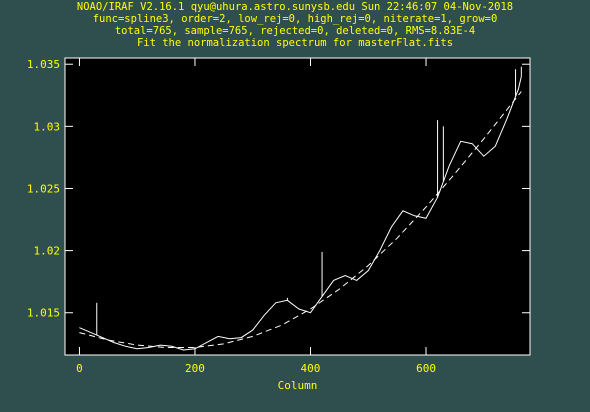 The image size is (590, 412). Describe the element at coordinates (47, 126) in the screenshot. I see `y-tick-label: 1.03` at that location.